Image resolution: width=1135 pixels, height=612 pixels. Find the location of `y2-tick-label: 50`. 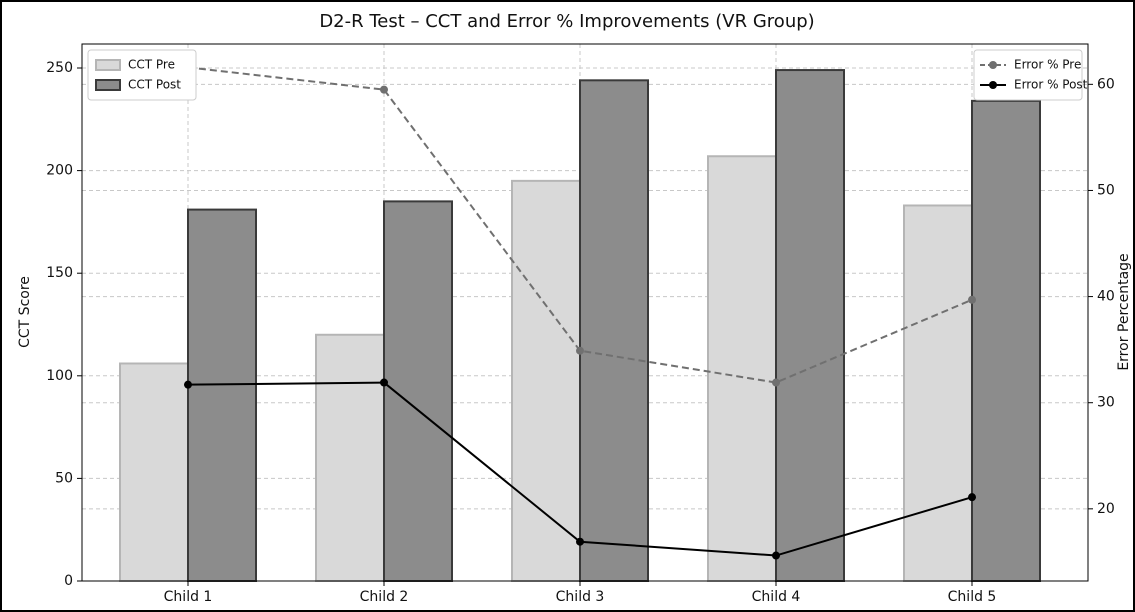

y2-tick-label: 50 is located at coordinates (1106, 190).